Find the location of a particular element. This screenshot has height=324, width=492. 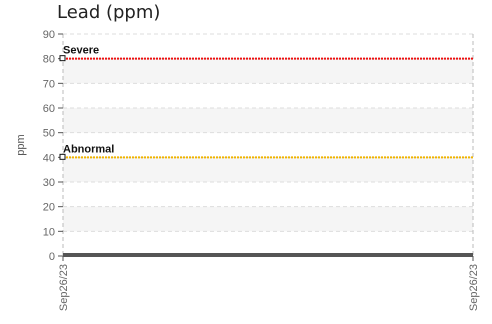

y-tick-label: 20 is located at coordinates (49, 208).